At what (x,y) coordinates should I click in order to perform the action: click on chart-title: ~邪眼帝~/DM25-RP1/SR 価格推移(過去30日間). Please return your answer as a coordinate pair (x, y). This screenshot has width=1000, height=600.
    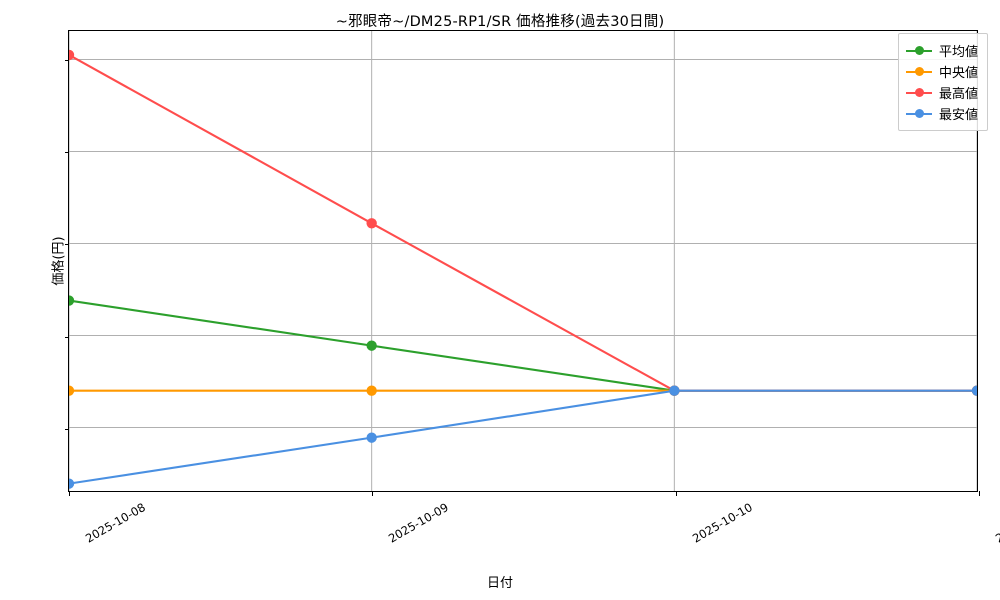
    Looking at the image, I should click on (500, 22).